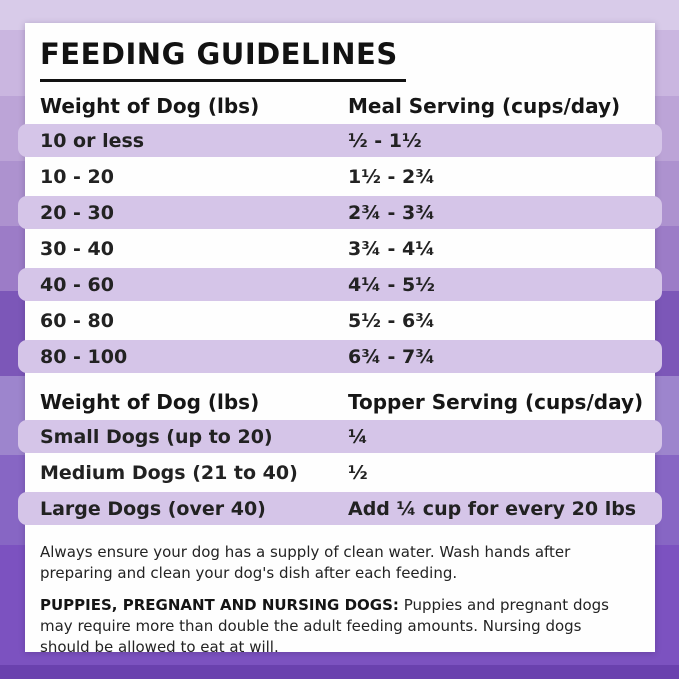 The width and height of the screenshot is (679, 679). What do you see at coordinates (153, 508) in the screenshot?
I see `weight-cell: Large Dogs (over 40)` at bounding box center [153, 508].